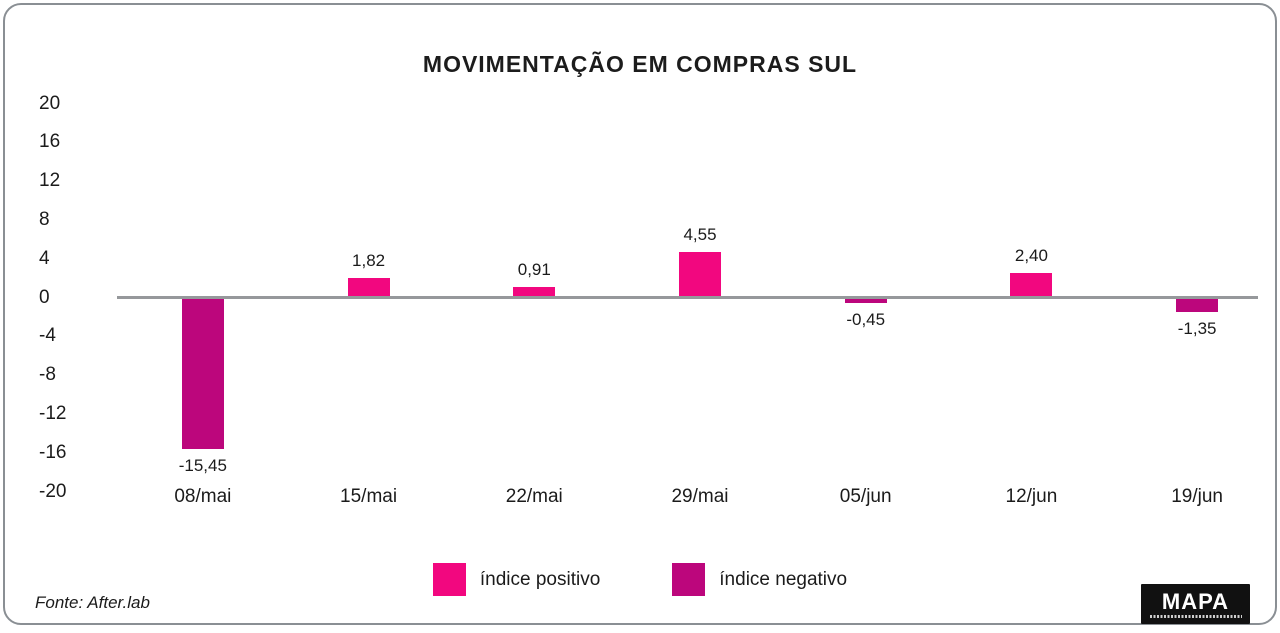  Describe the element at coordinates (865, 496) in the screenshot. I see `x-axis-category-label: 05/jun` at that location.